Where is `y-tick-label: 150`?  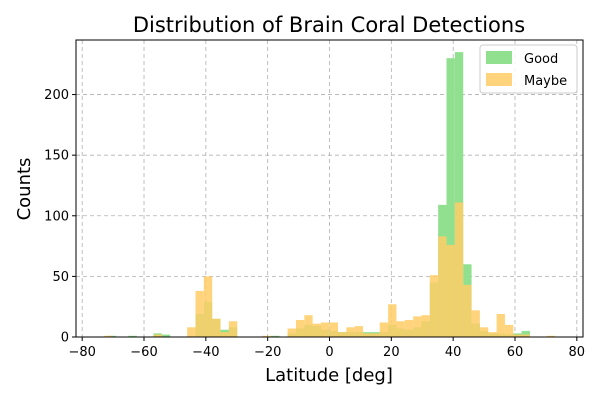 y-tick-label: 150 is located at coordinates (56, 156).